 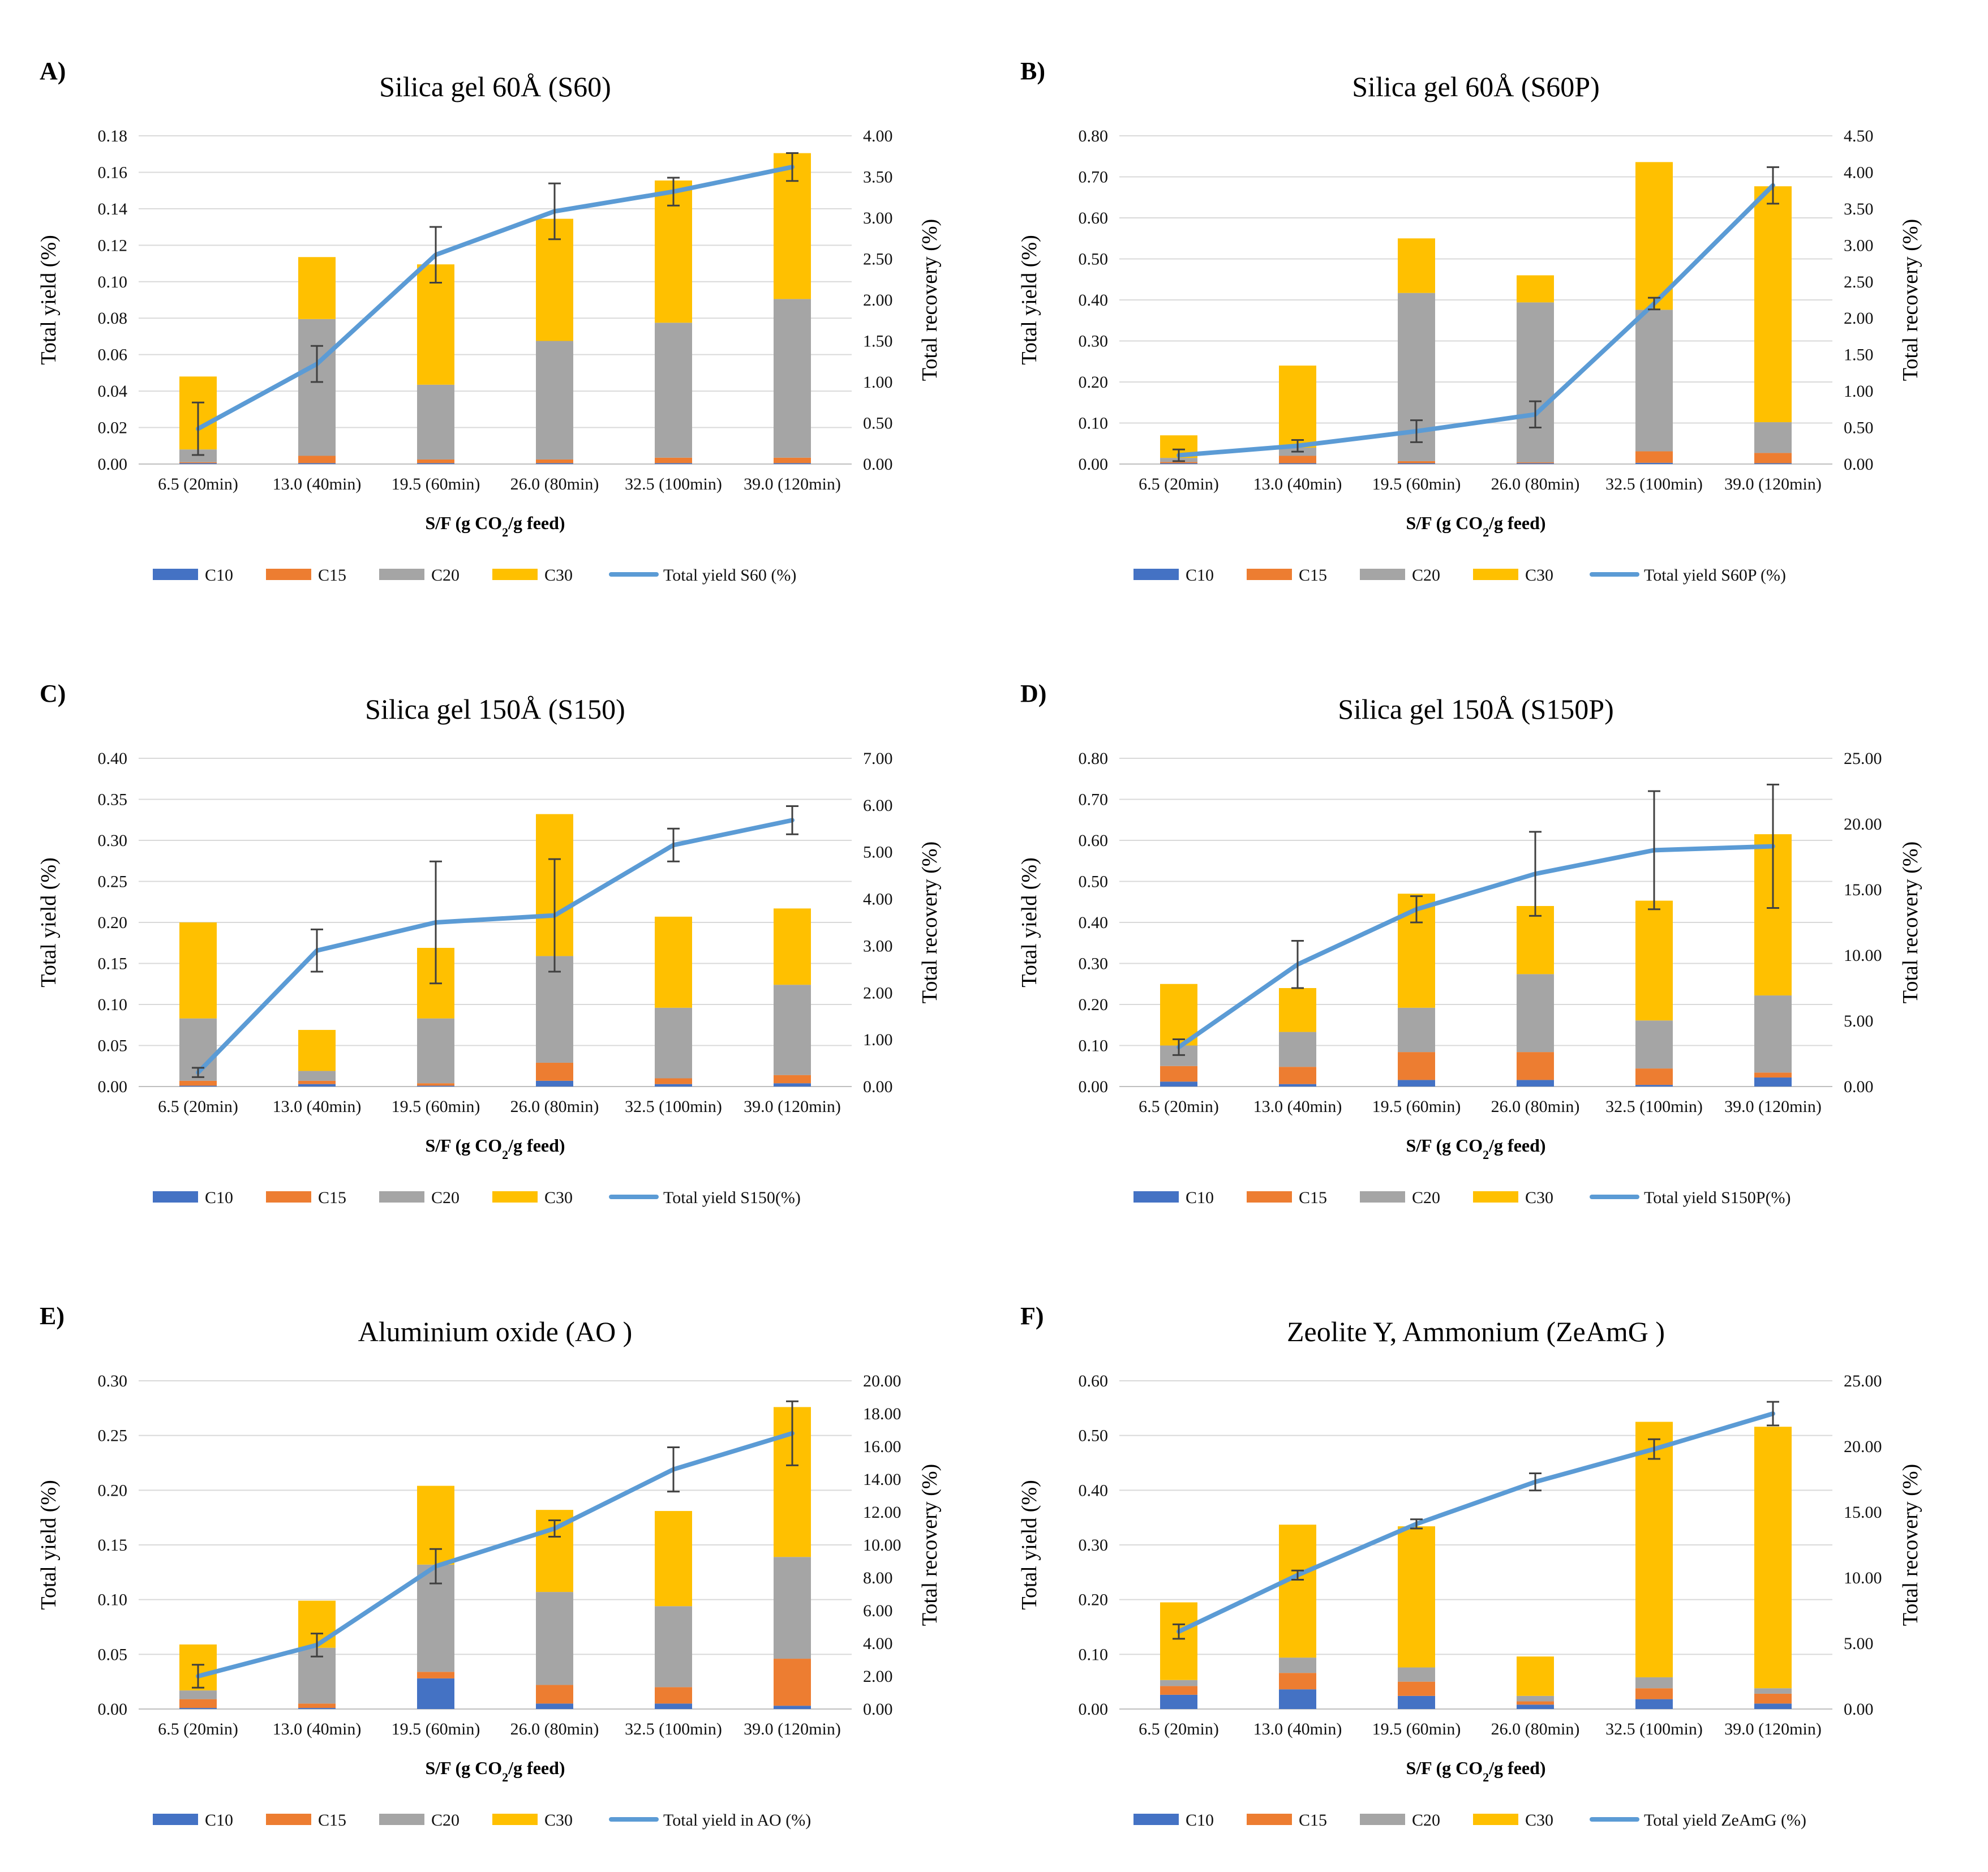 I want to click on y-tick-label: 0.80, so click(x=1094, y=758).